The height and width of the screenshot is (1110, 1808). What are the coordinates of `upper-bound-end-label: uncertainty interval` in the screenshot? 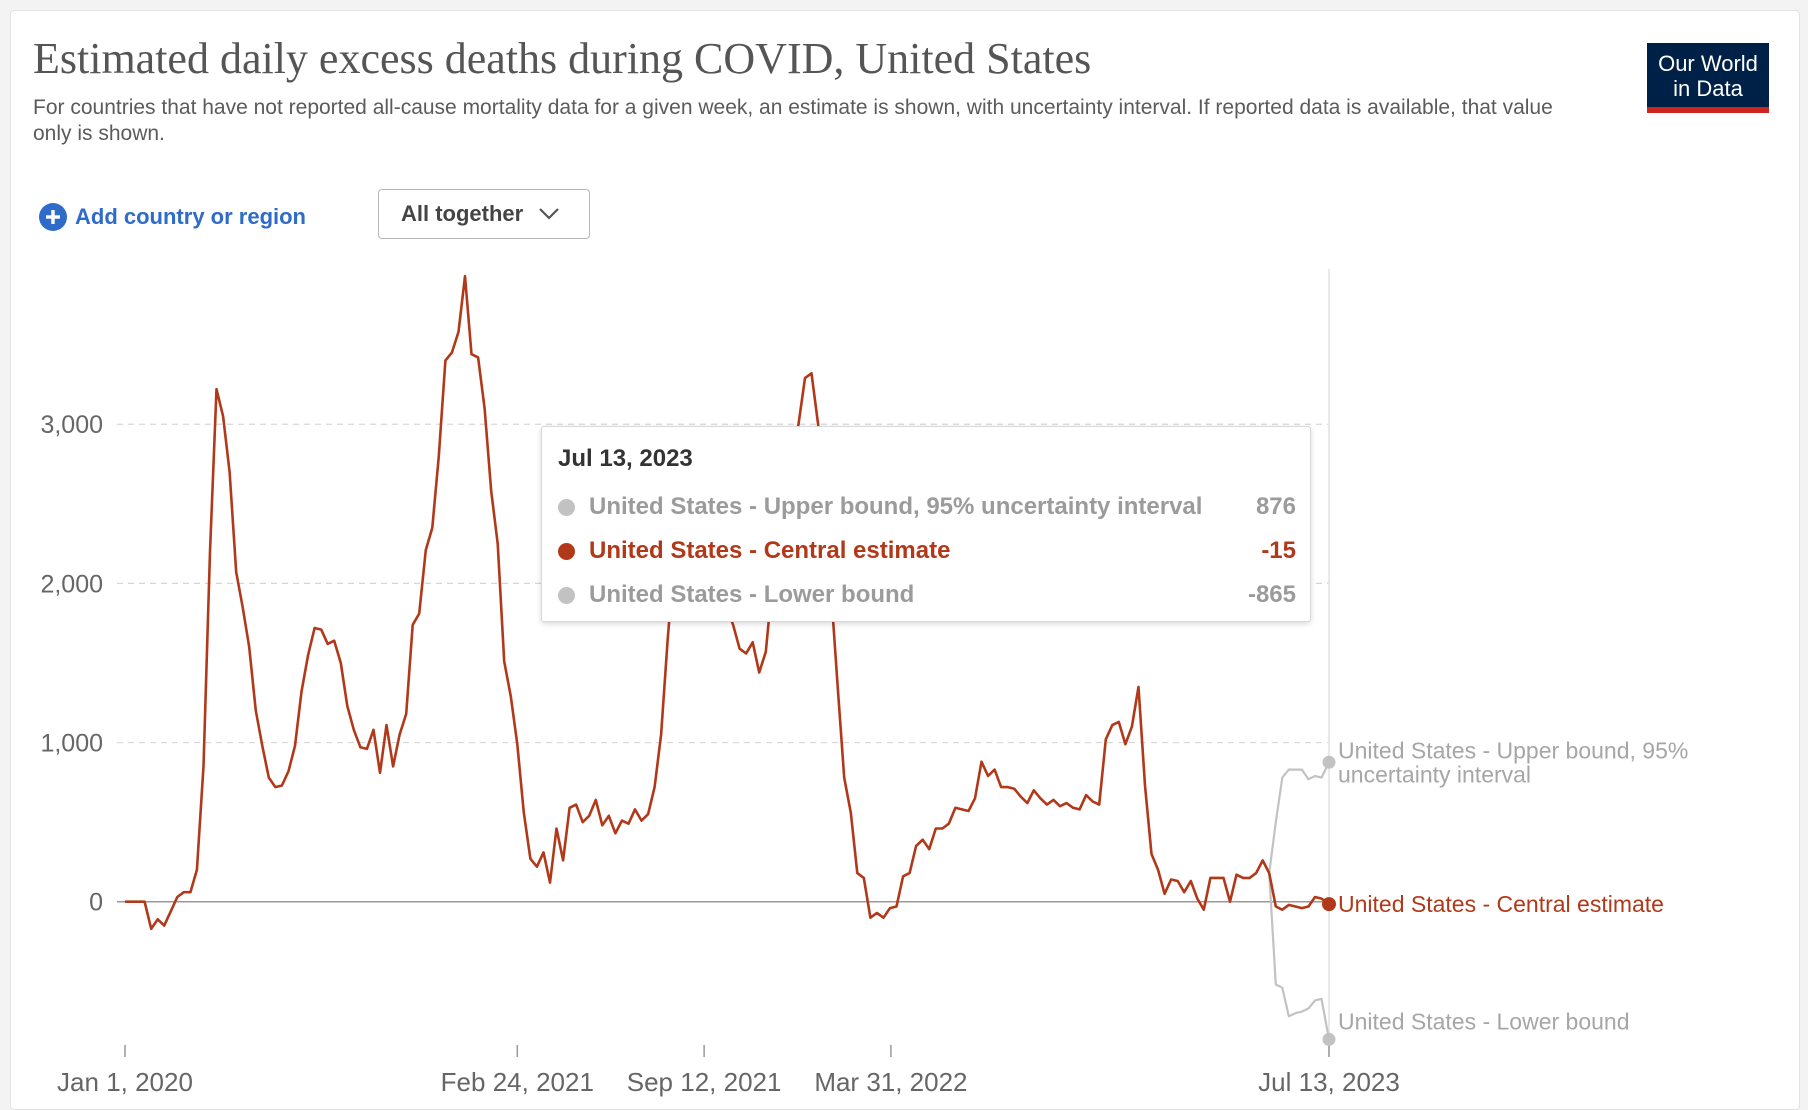 It's located at (1434, 774).